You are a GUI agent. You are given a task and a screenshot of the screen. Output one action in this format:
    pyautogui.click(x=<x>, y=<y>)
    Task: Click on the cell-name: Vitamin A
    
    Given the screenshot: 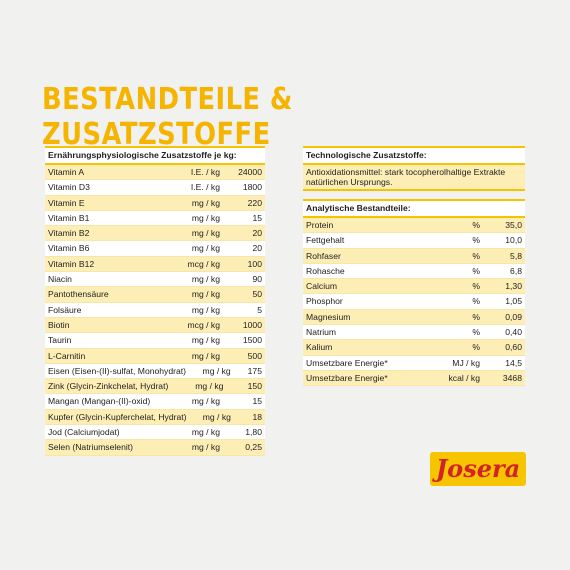 What is the action you would take?
    pyautogui.click(x=66, y=172)
    